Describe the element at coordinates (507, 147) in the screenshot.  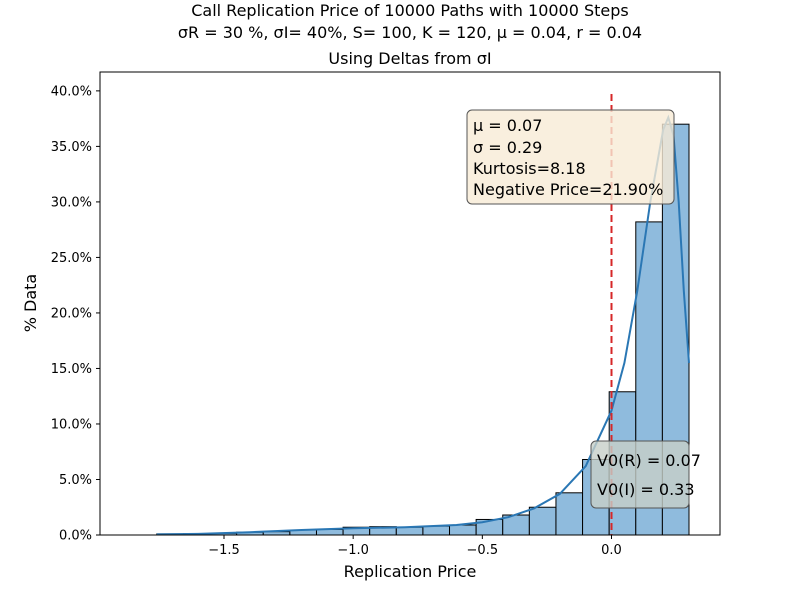
I see `stats-sigma: σ = 0.29` at that location.